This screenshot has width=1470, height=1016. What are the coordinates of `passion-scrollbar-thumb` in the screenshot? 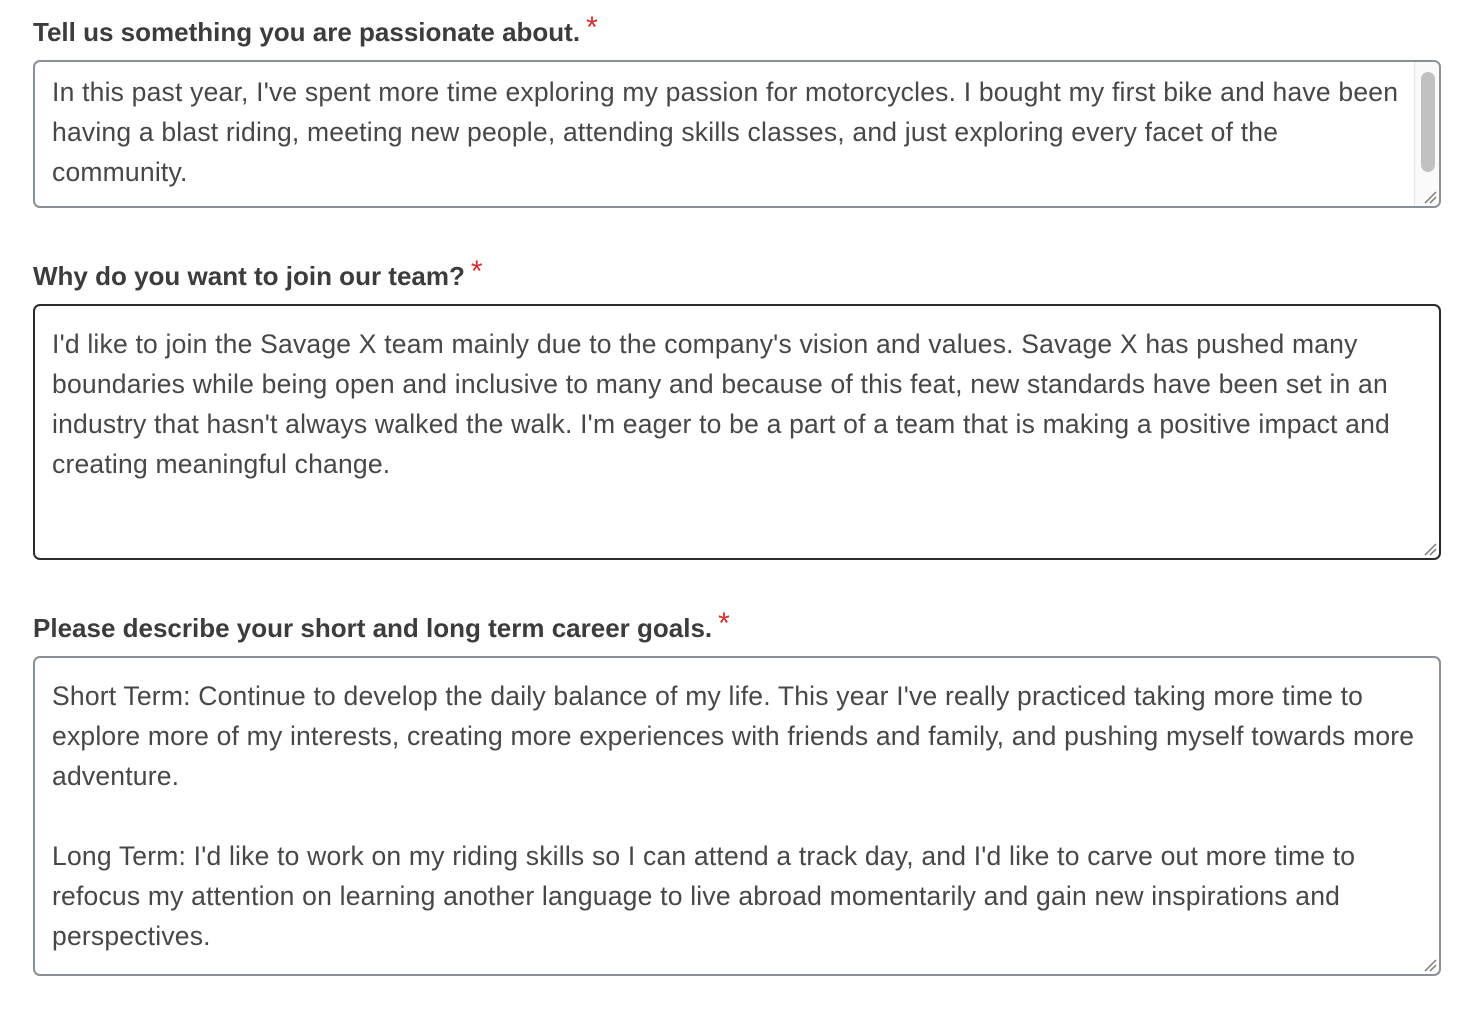 It's located at (1428, 122).